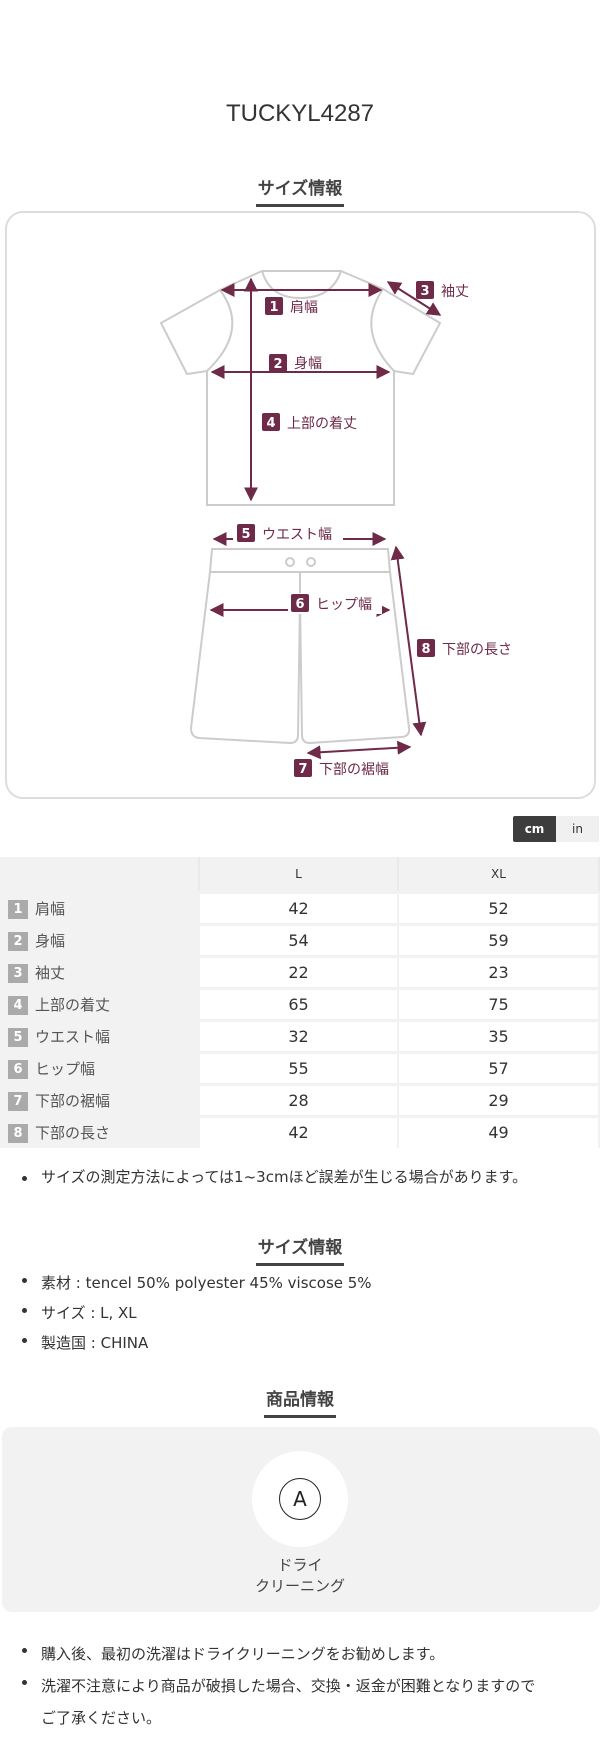 Image resolution: width=600 pixels, height=1737 pixels. What do you see at coordinates (300, 1249) in the screenshot?
I see `spec-heading: サイズ情報` at bounding box center [300, 1249].